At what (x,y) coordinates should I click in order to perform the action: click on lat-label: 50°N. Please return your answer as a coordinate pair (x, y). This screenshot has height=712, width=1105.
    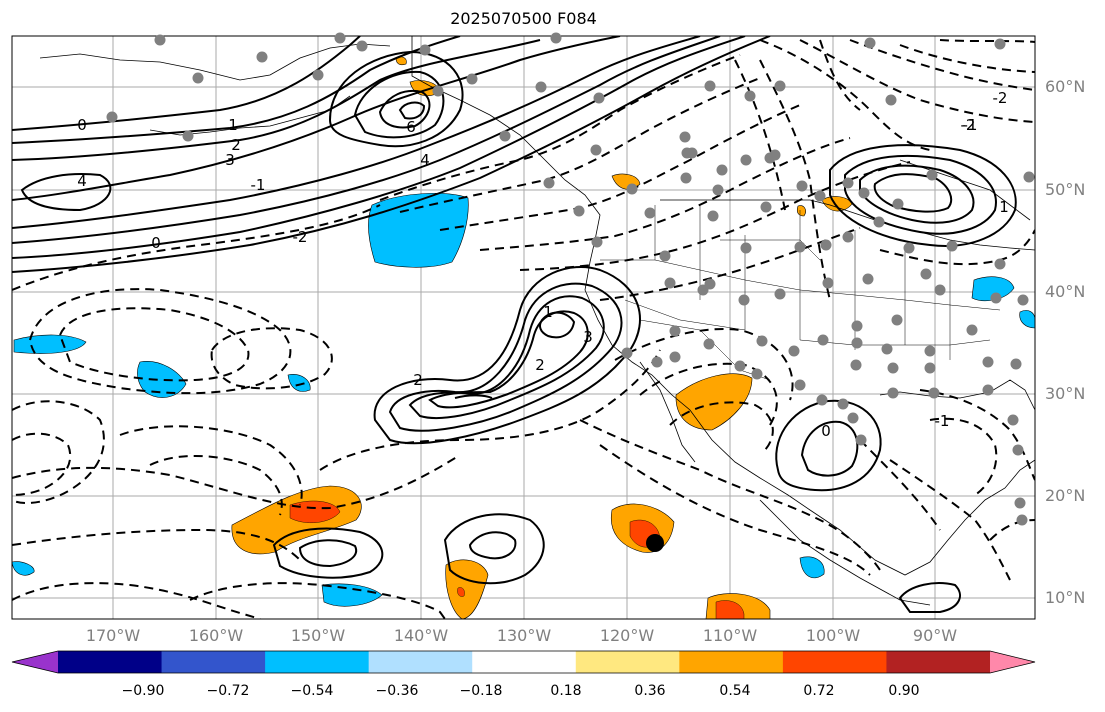
    Looking at the image, I should click on (1065, 189).